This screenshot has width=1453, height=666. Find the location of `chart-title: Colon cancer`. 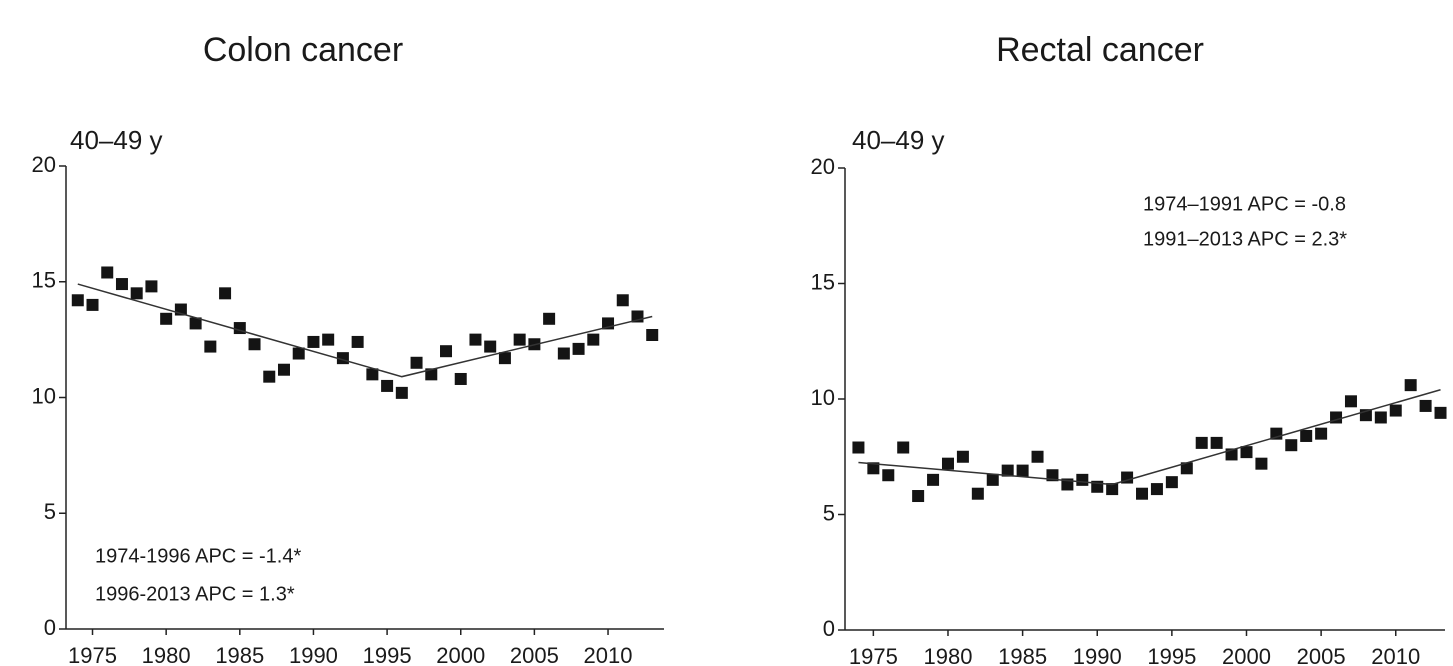

chart-title: Colon cancer is located at coordinates (303, 50).